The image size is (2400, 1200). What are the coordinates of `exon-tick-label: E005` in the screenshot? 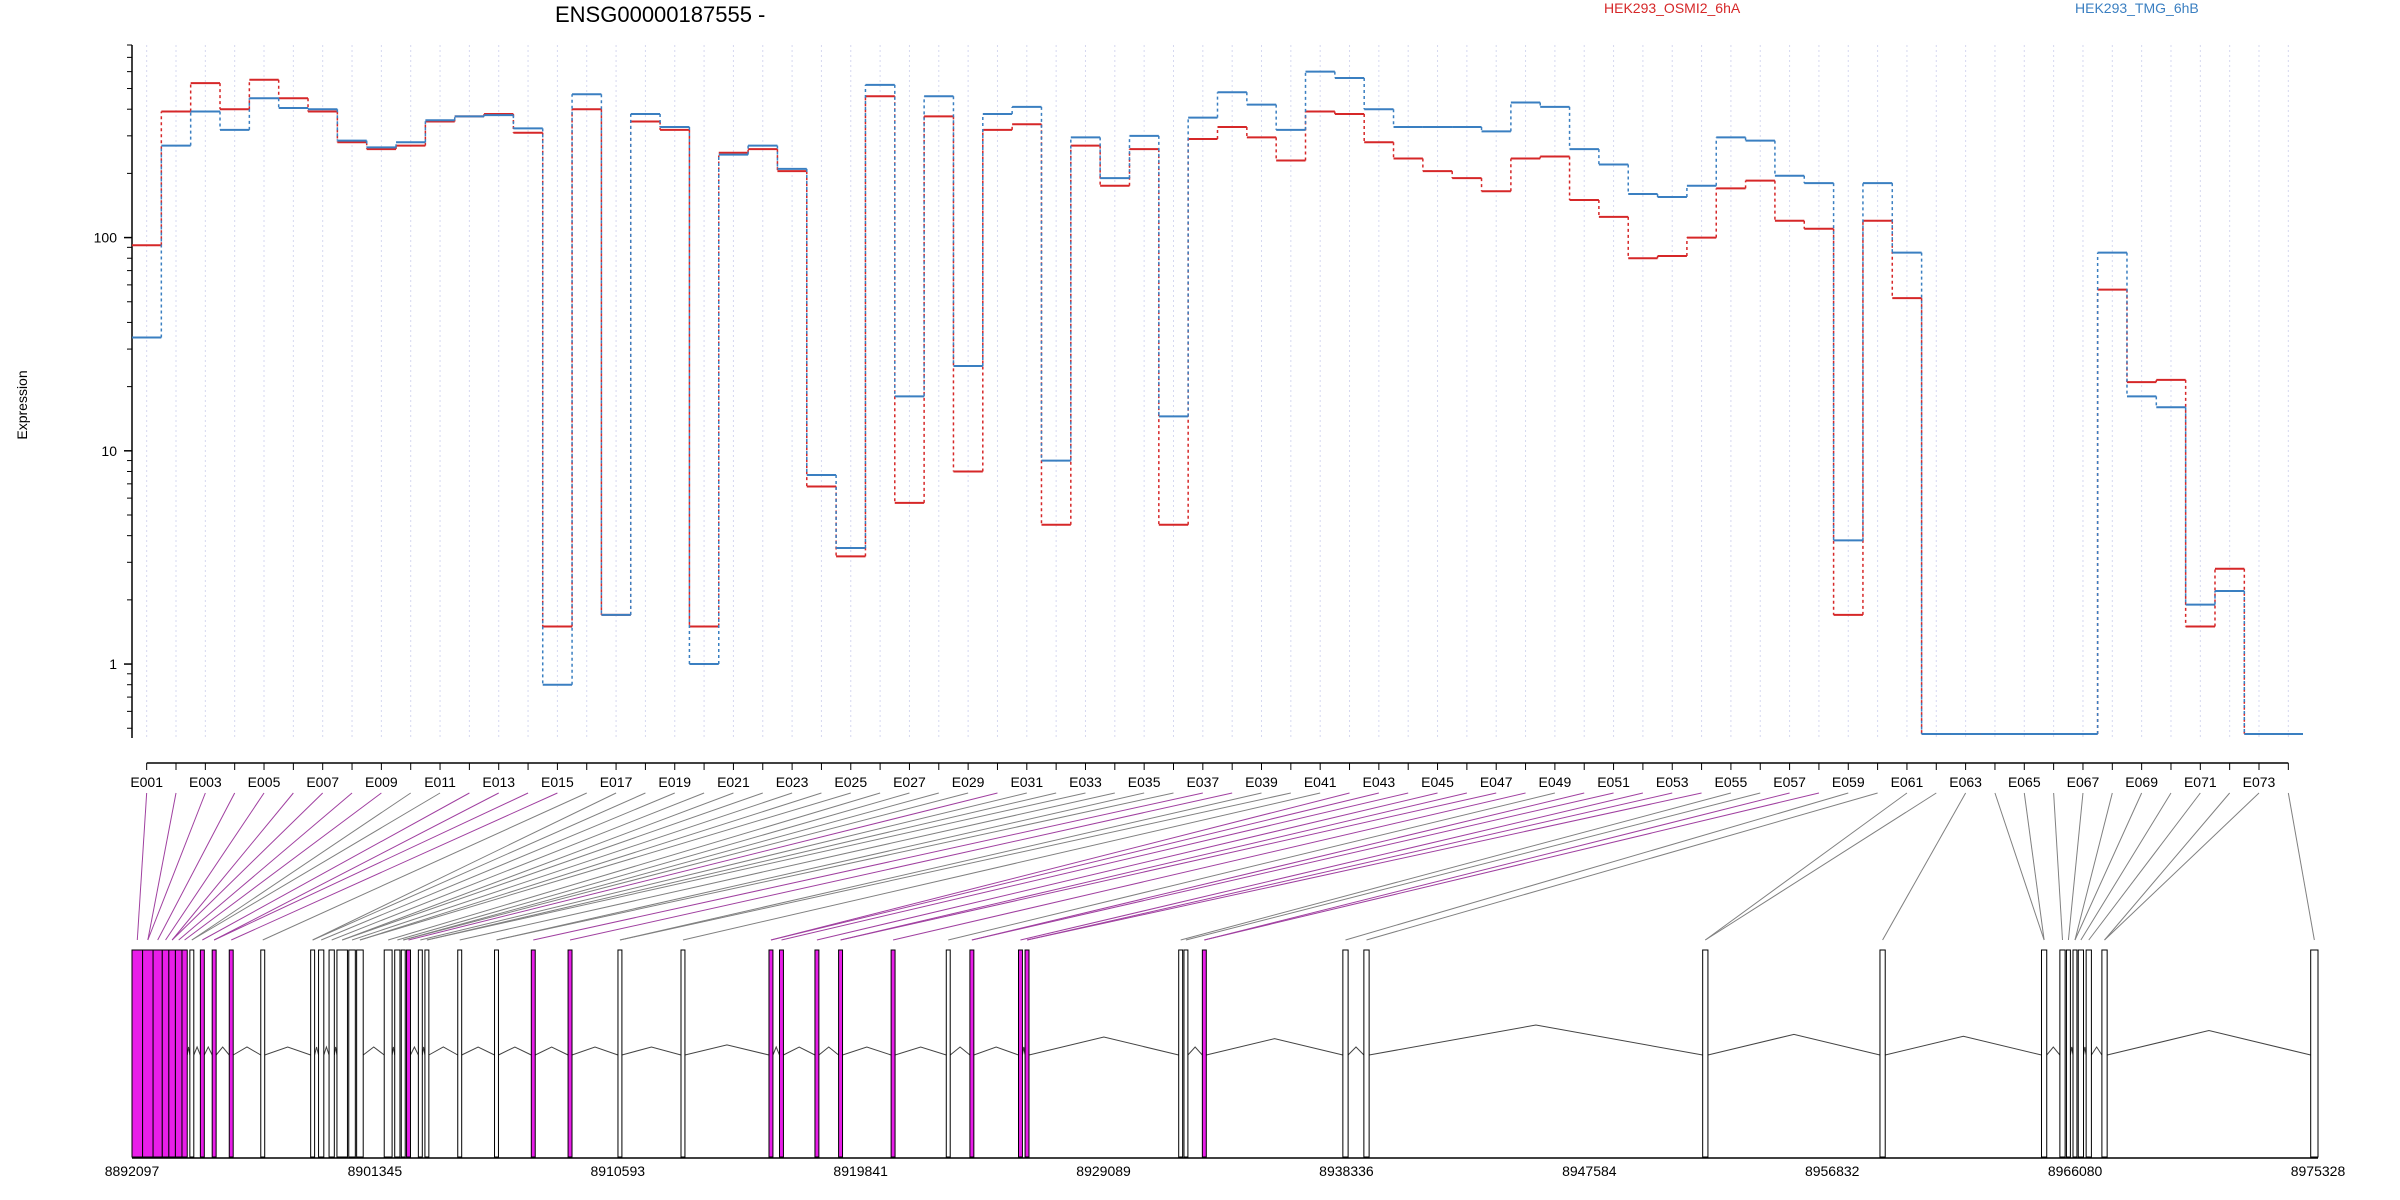 It's located at (264, 782).